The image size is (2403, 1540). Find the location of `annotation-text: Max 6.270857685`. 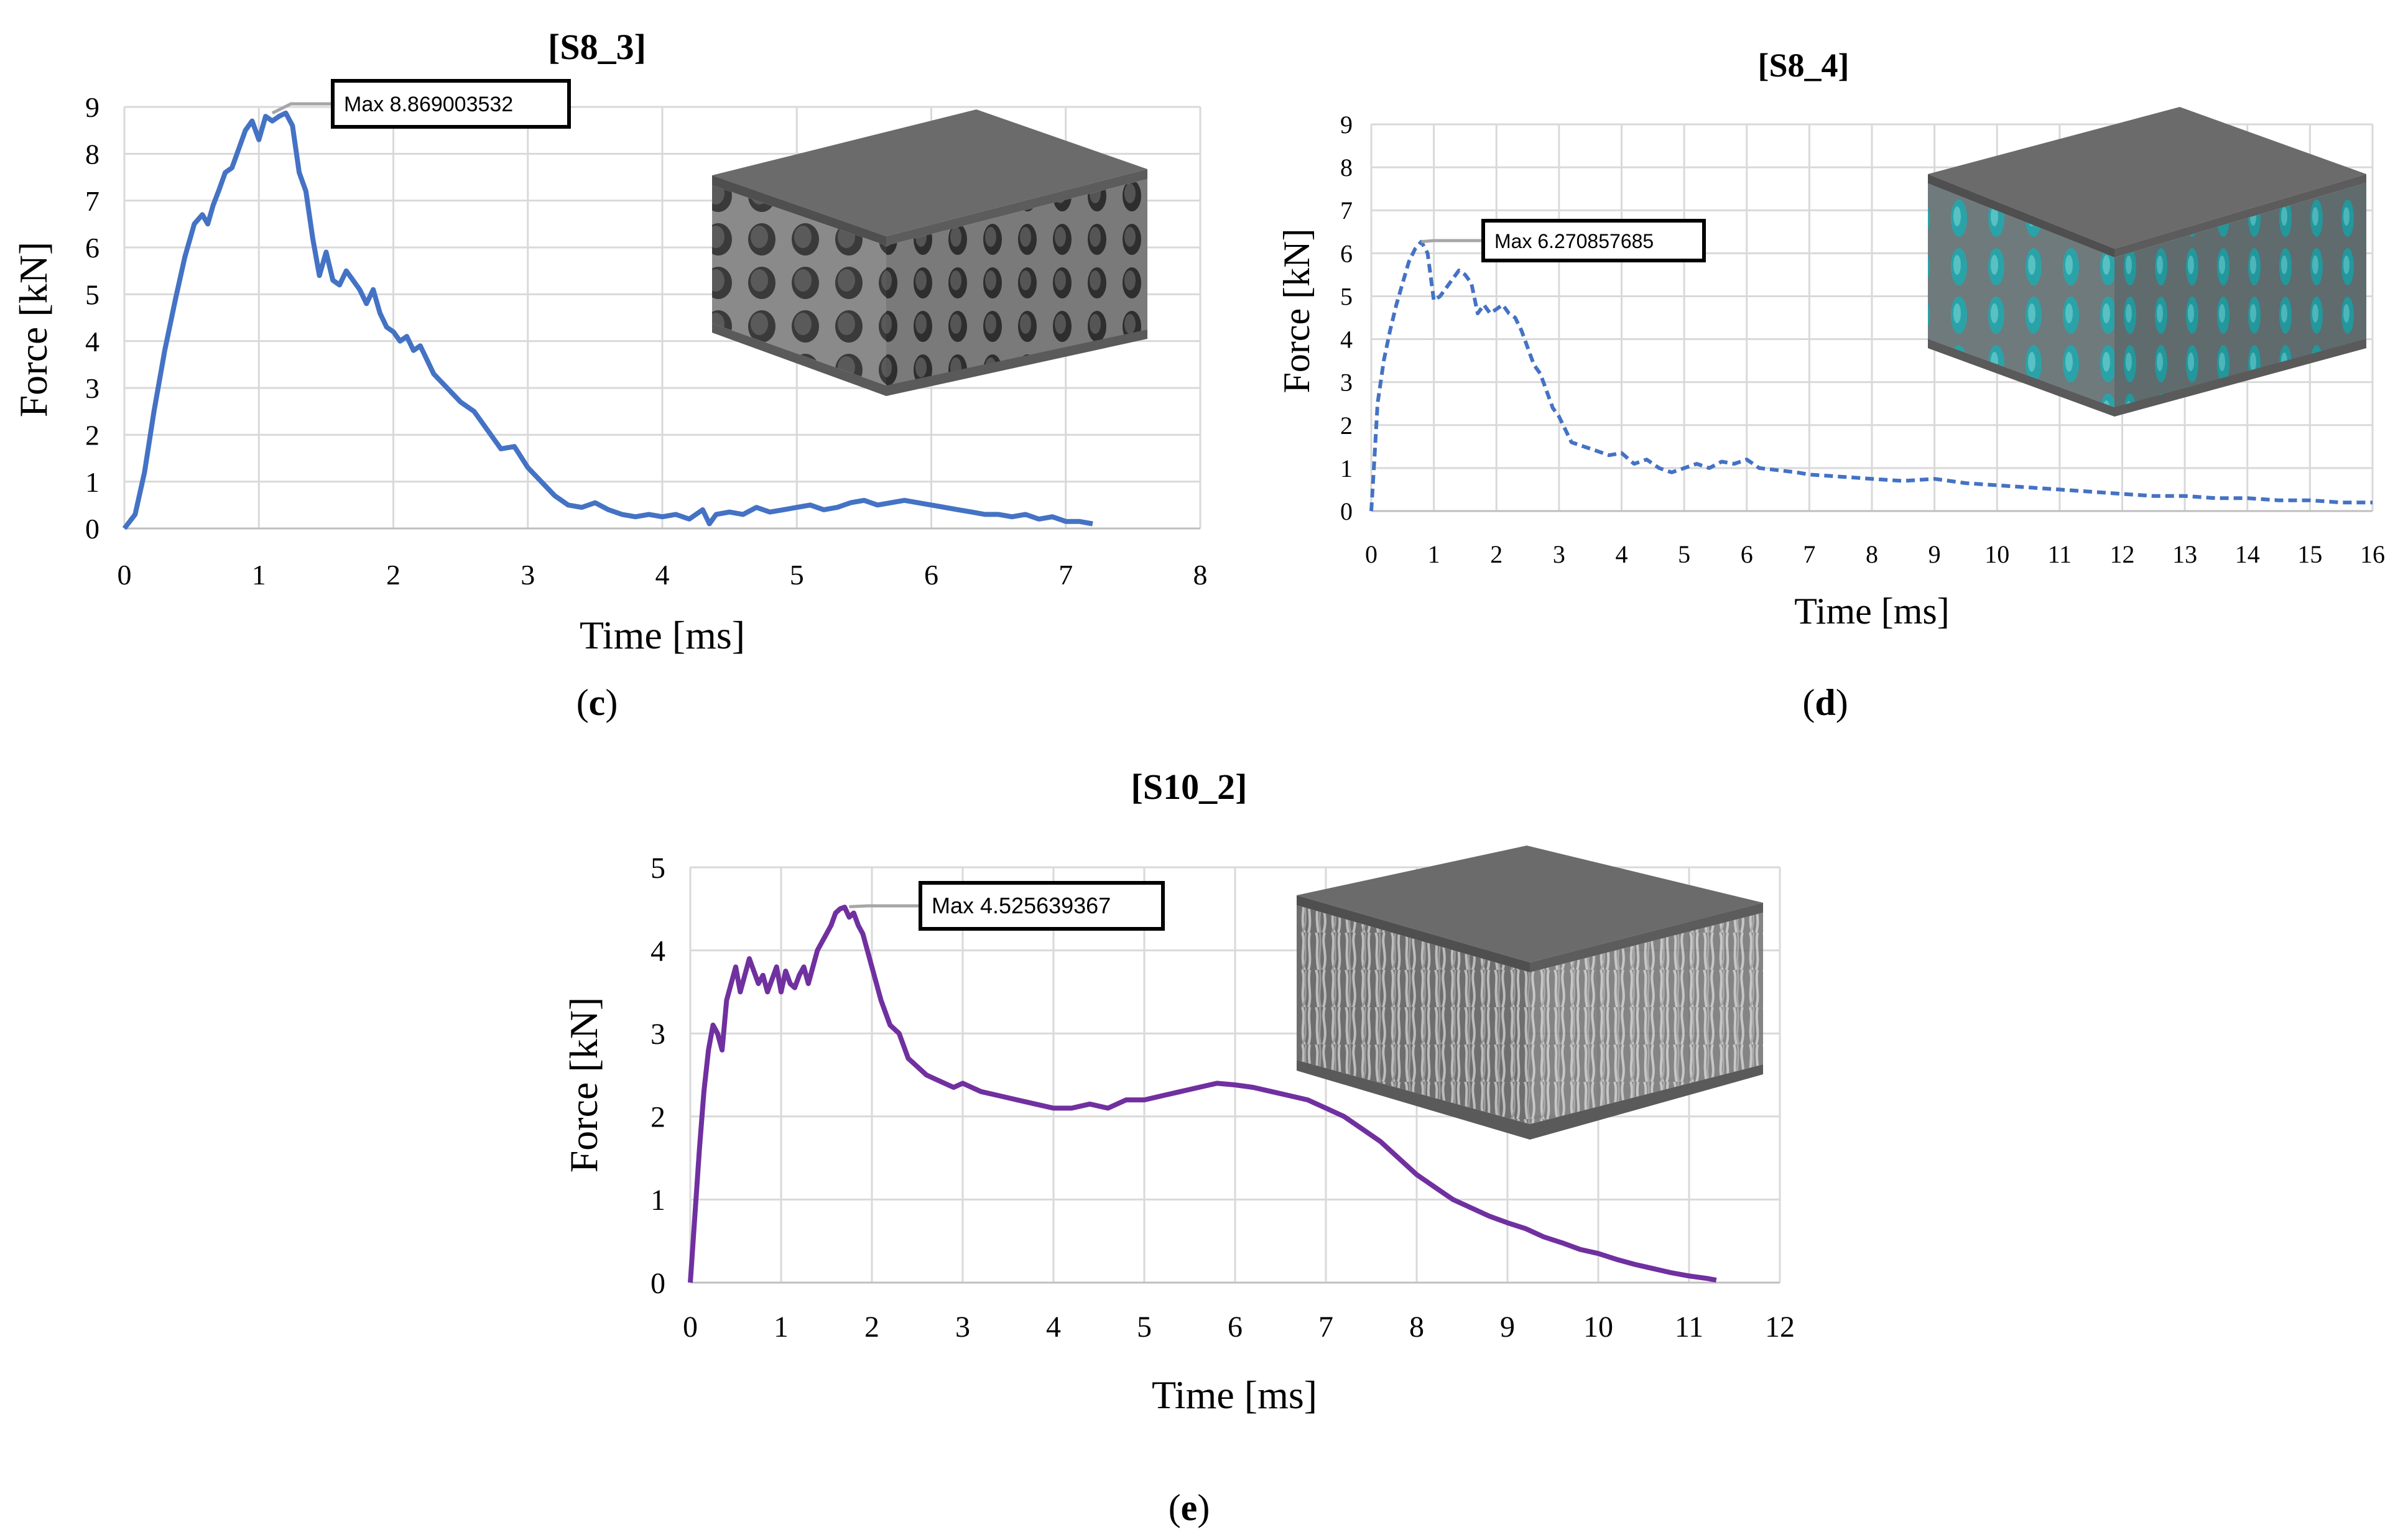

annotation-text: Max 6.270857685 is located at coordinates (1574, 241).